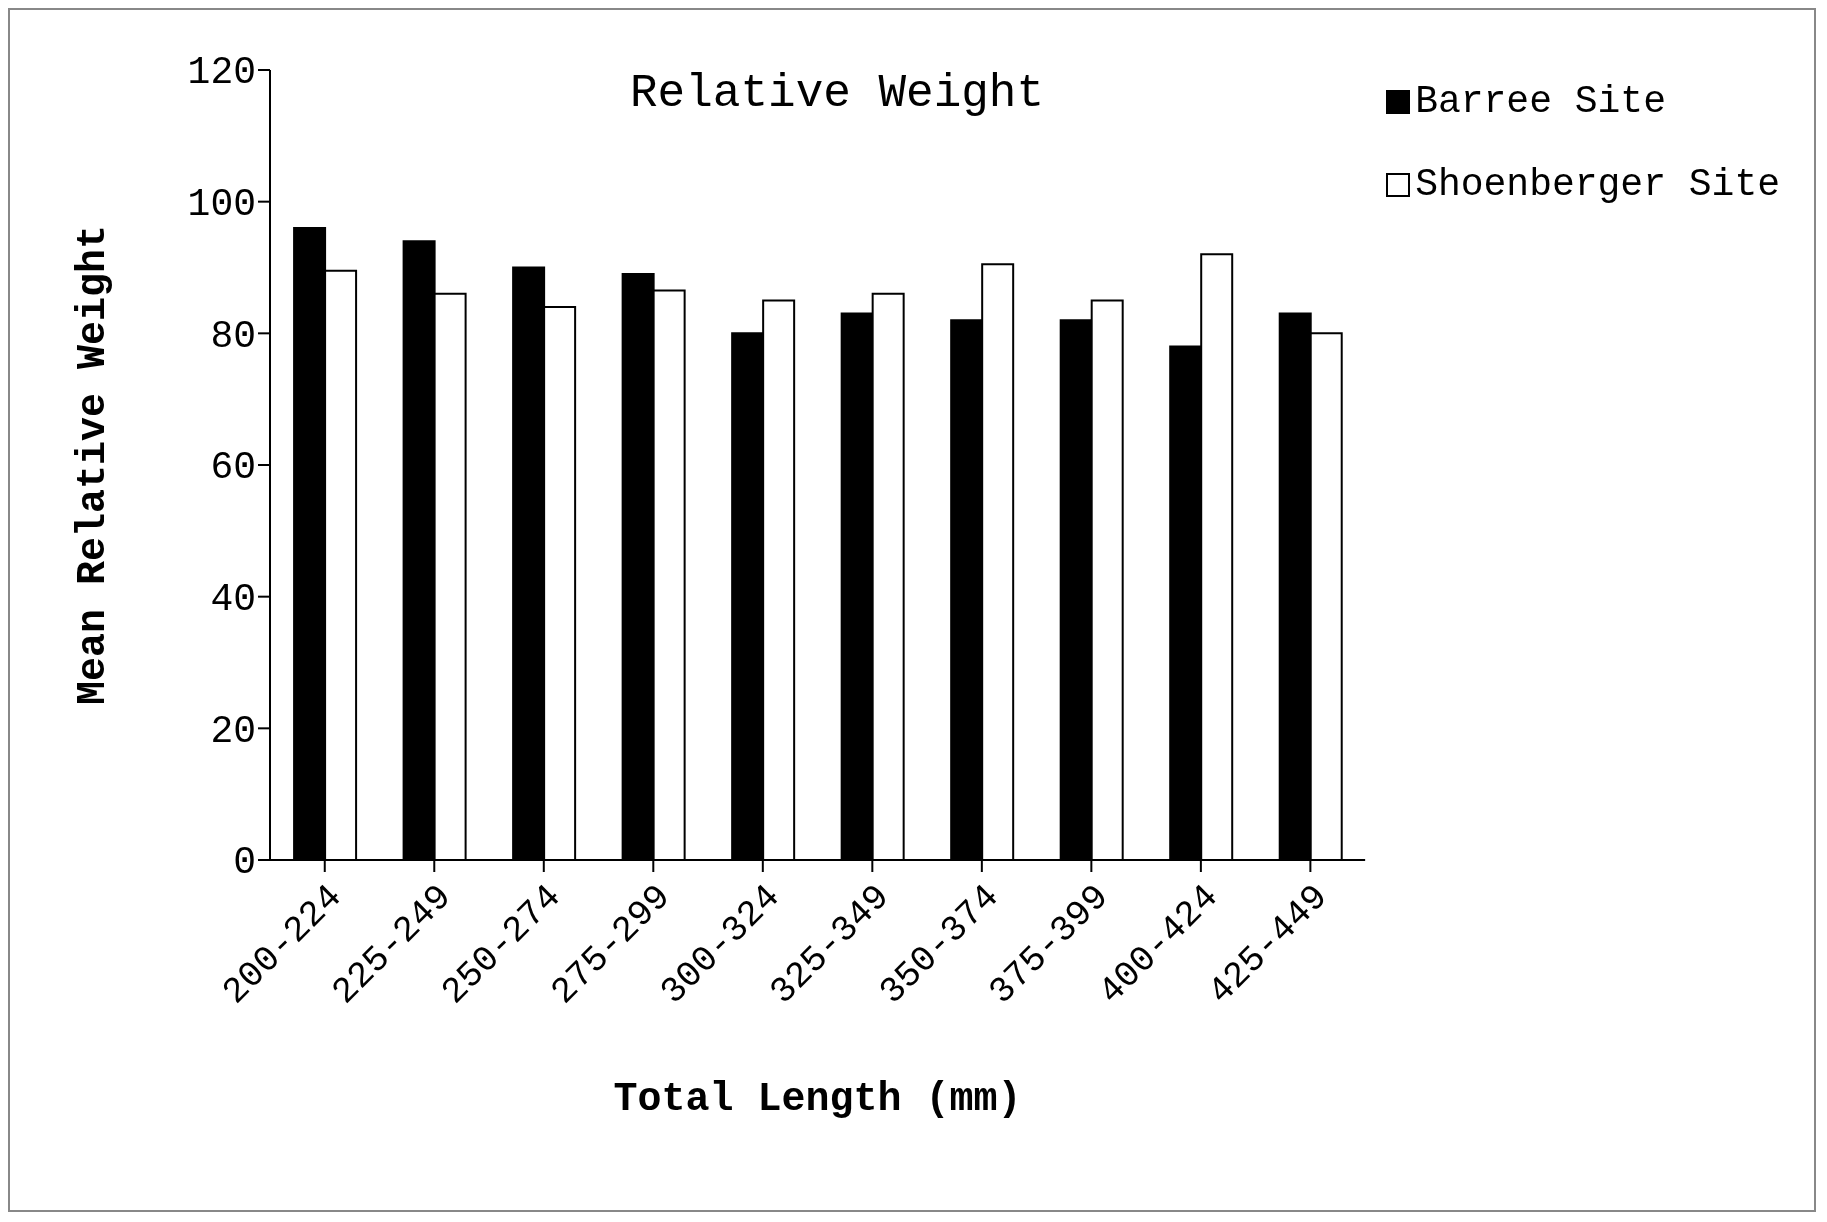 The width and height of the screenshot is (1827, 1222). Describe the element at coordinates (233, 336) in the screenshot. I see `y-tick-label: 80` at that location.